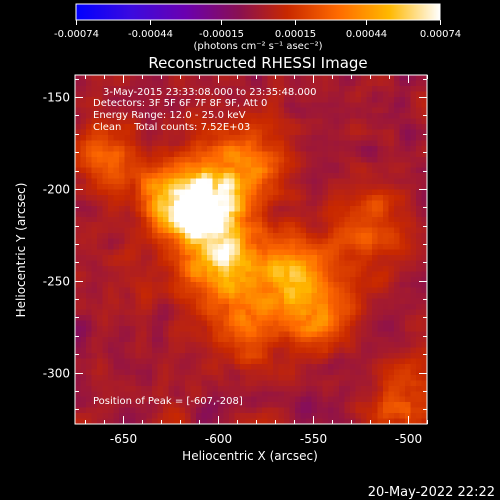  Describe the element at coordinates (168, 401) in the screenshot. I see `annotation-peak-position: Position of Peak = [-607,-208]` at that location.